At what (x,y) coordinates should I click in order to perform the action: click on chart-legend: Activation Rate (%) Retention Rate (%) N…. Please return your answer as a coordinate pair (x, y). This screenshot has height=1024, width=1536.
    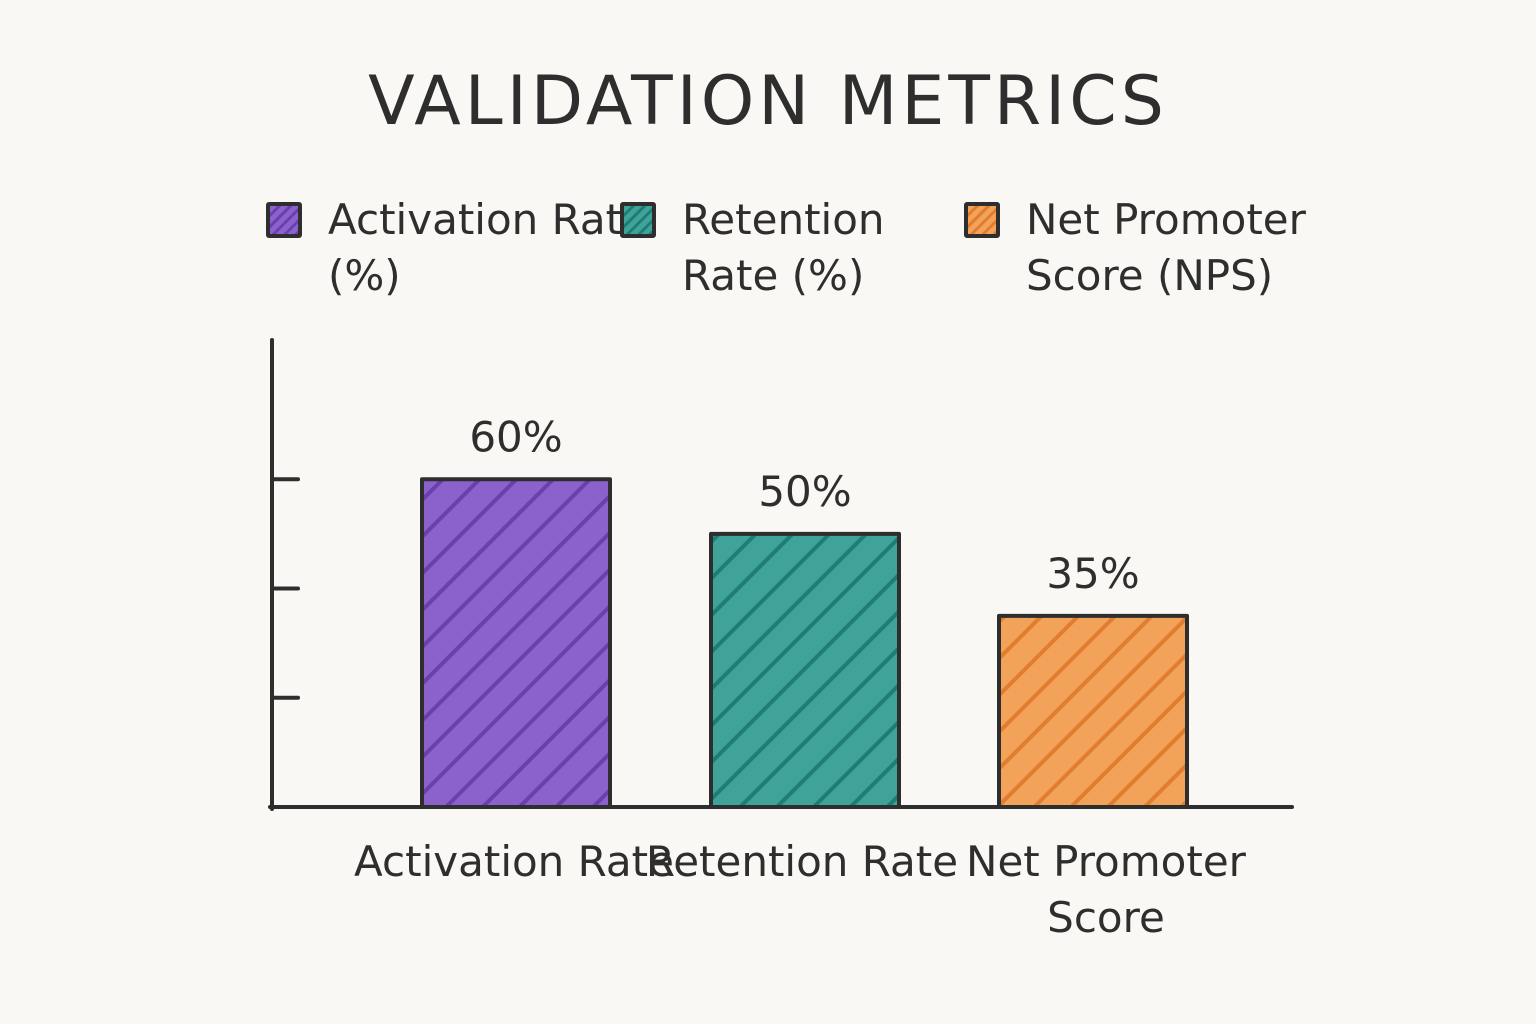
    Looking at the image, I should click on (768, 247).